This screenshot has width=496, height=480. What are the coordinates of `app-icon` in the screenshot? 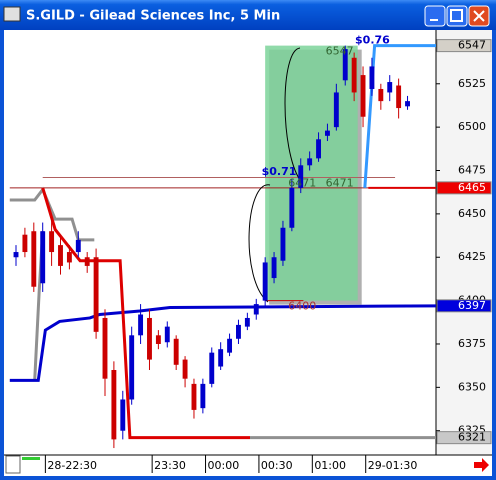 It's located at (12, 14).